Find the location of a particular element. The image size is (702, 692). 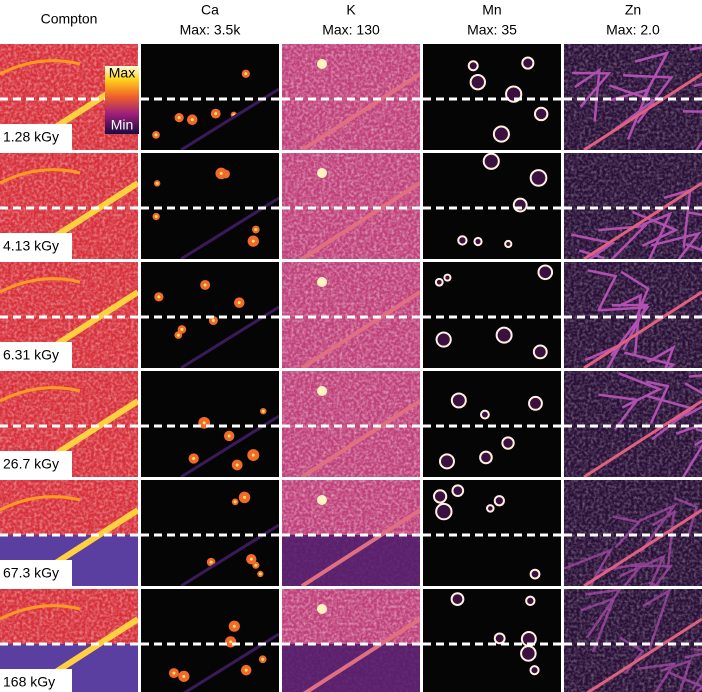

dose-label: 26.7 kGy is located at coordinates (31, 464).